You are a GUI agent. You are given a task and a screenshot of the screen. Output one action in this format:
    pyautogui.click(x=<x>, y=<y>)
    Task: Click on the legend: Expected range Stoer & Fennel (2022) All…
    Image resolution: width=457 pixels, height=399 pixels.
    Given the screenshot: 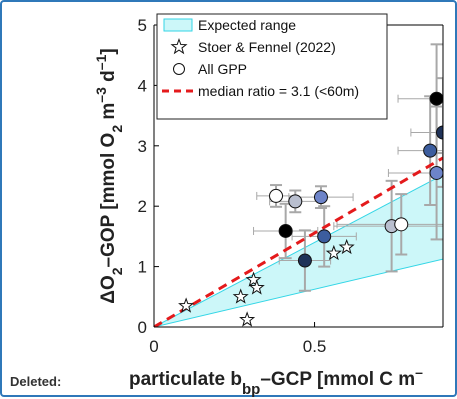 What is the action you would take?
    pyautogui.click(x=272, y=66)
    